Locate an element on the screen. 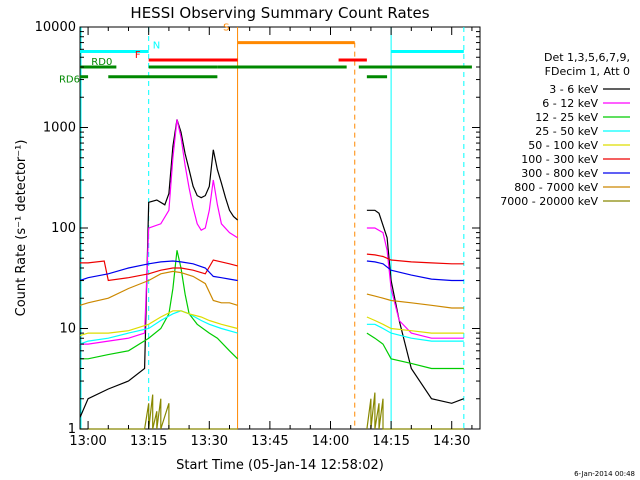  x-axis-label: Start Time (05-Jan-14 12:58:02) is located at coordinates (280, 465).